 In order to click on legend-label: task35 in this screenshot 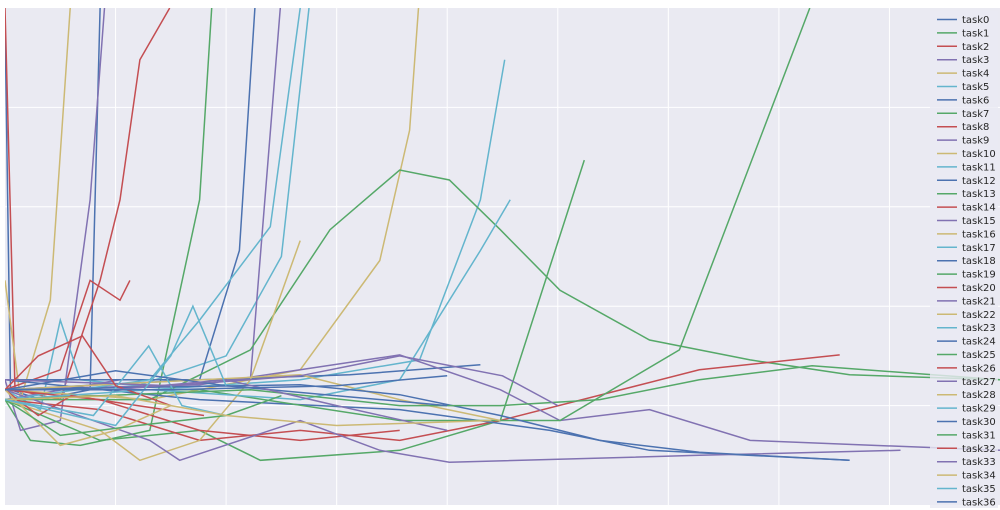, I will do `click(979, 489)`.